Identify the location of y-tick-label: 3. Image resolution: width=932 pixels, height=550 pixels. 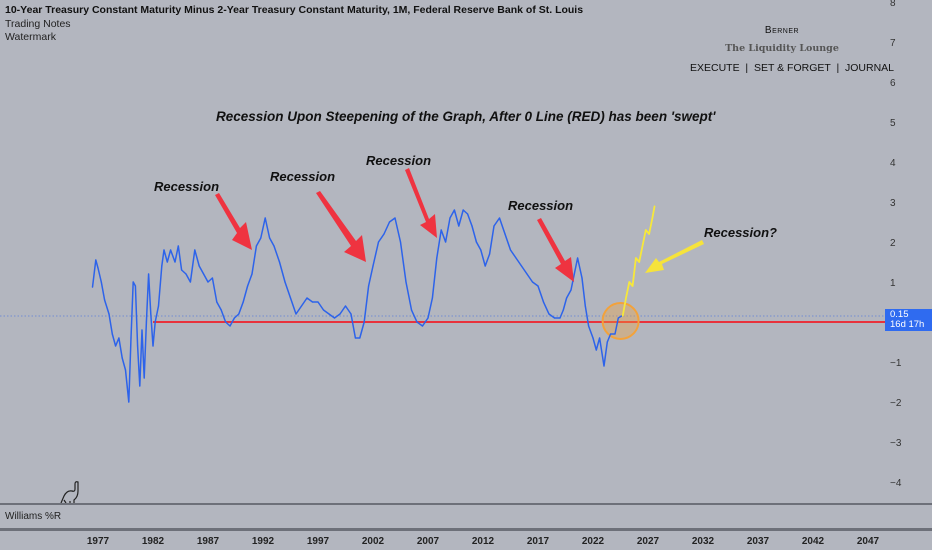
(893, 203).